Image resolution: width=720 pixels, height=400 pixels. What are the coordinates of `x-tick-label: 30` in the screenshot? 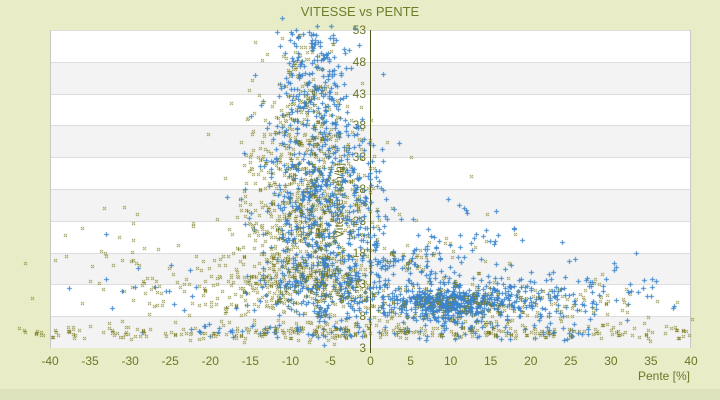 It's located at (611, 361).